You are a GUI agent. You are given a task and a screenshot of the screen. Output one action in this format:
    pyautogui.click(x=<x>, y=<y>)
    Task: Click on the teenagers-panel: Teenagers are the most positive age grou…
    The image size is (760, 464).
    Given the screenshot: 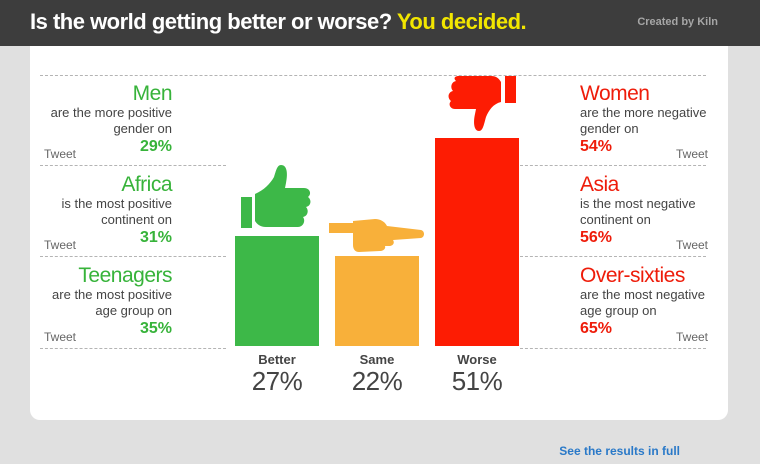 What is the action you would take?
    pyautogui.click(x=112, y=301)
    